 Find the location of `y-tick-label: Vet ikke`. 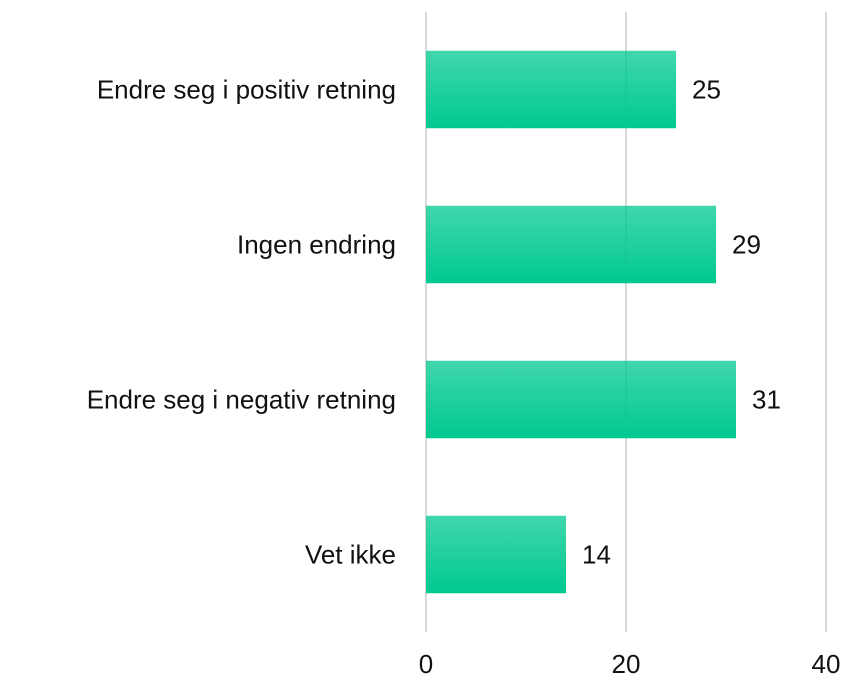

y-tick-label: Vet ikke is located at coordinates (350, 554).